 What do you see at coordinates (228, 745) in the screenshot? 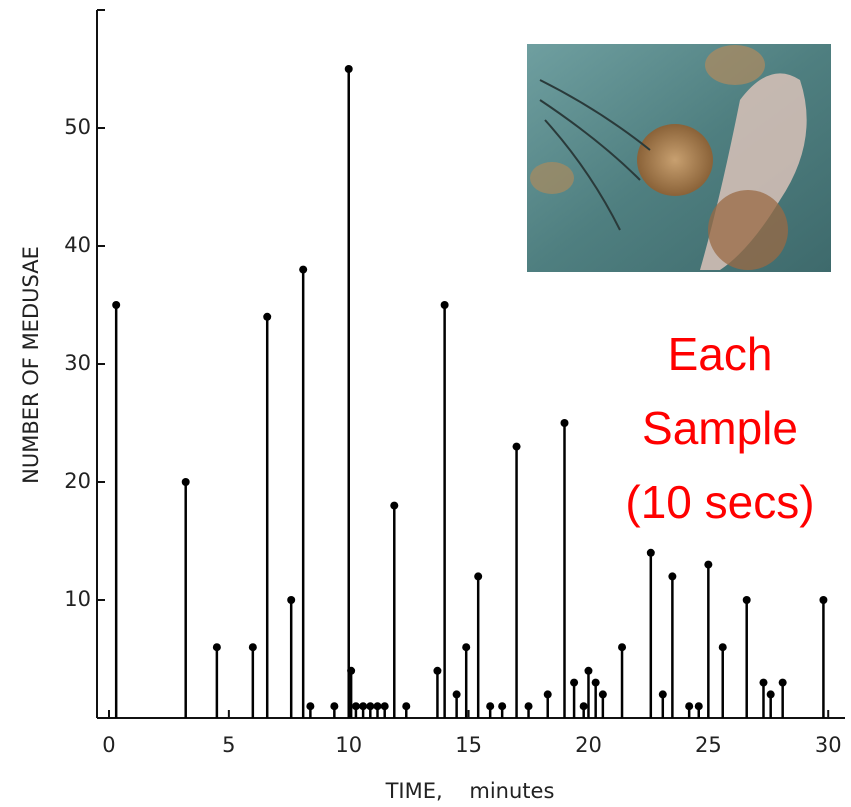
I see `x-tick-label: 5` at bounding box center [228, 745].